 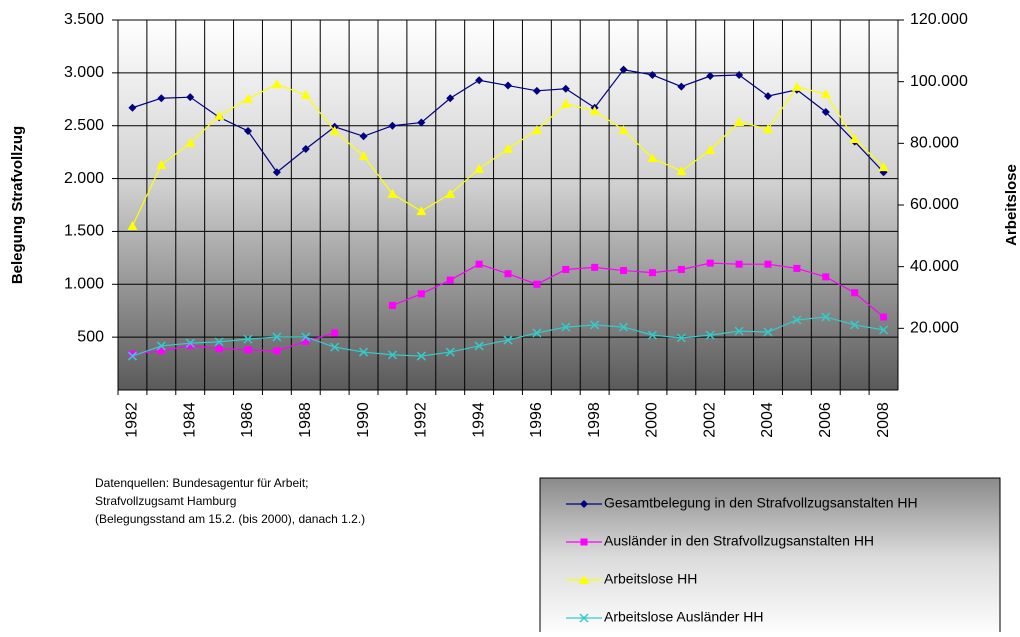 What do you see at coordinates (189, 420) in the screenshot?
I see `x-tick-label: 1984` at bounding box center [189, 420].